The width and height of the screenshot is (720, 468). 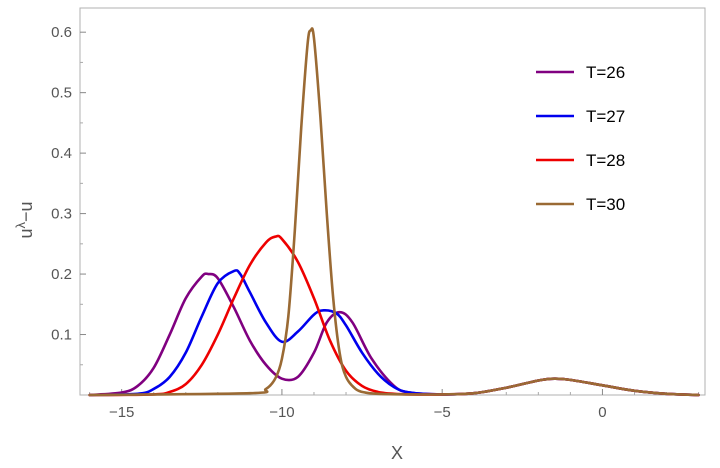 What do you see at coordinates (281, 412) in the screenshot?
I see `x-tick-label: −10` at bounding box center [281, 412].